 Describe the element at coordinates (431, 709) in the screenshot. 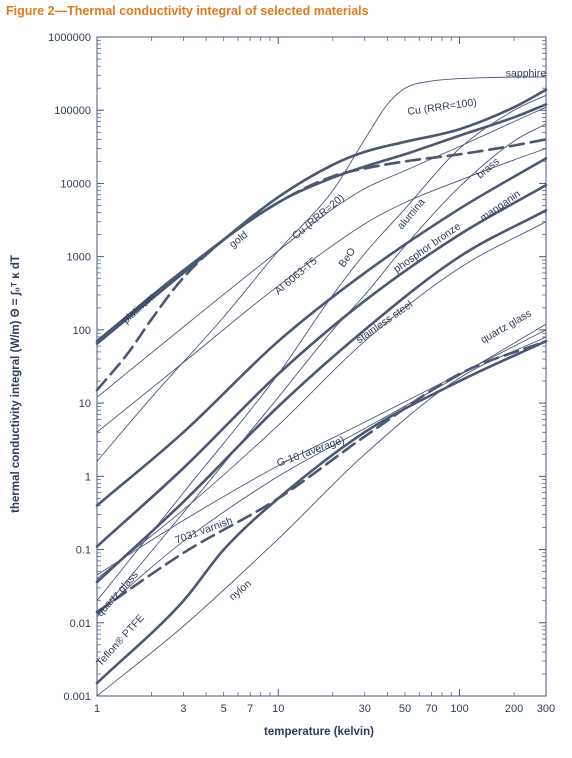

I see `x-tick-label: 70` at that location.